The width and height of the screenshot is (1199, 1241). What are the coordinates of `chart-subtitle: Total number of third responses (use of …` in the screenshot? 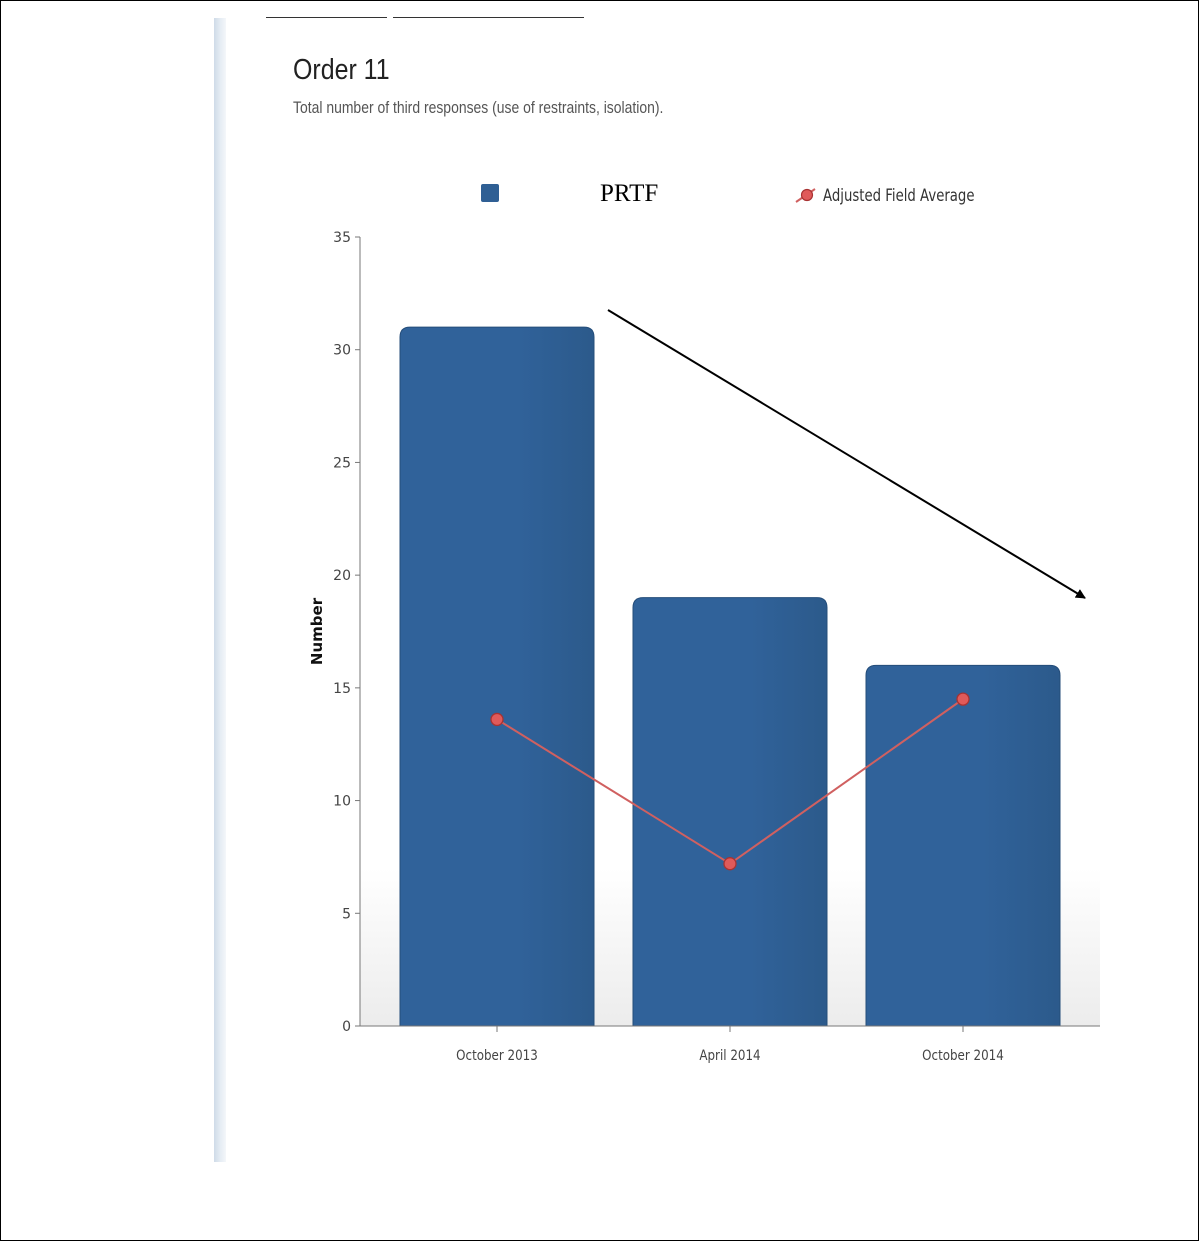 It's located at (478, 107).